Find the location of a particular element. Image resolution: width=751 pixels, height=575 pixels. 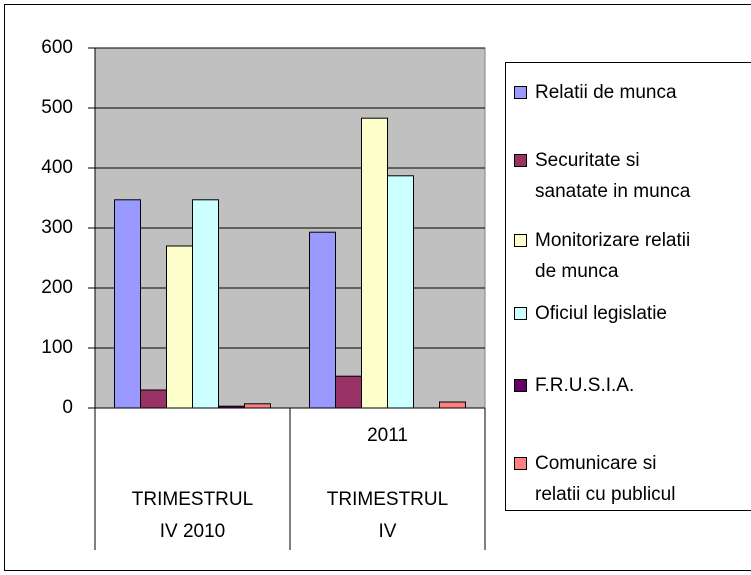

legend-label: Oficiul legislatie is located at coordinates (601, 313).